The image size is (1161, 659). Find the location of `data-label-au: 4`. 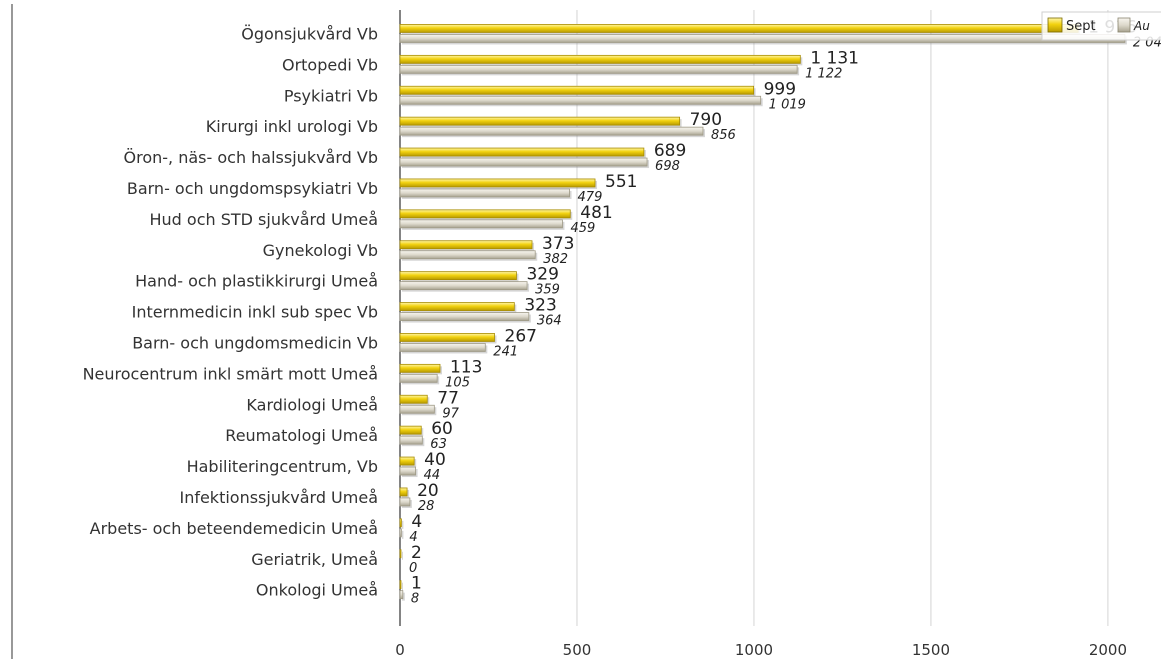

data-label-au: 4 is located at coordinates (413, 537).